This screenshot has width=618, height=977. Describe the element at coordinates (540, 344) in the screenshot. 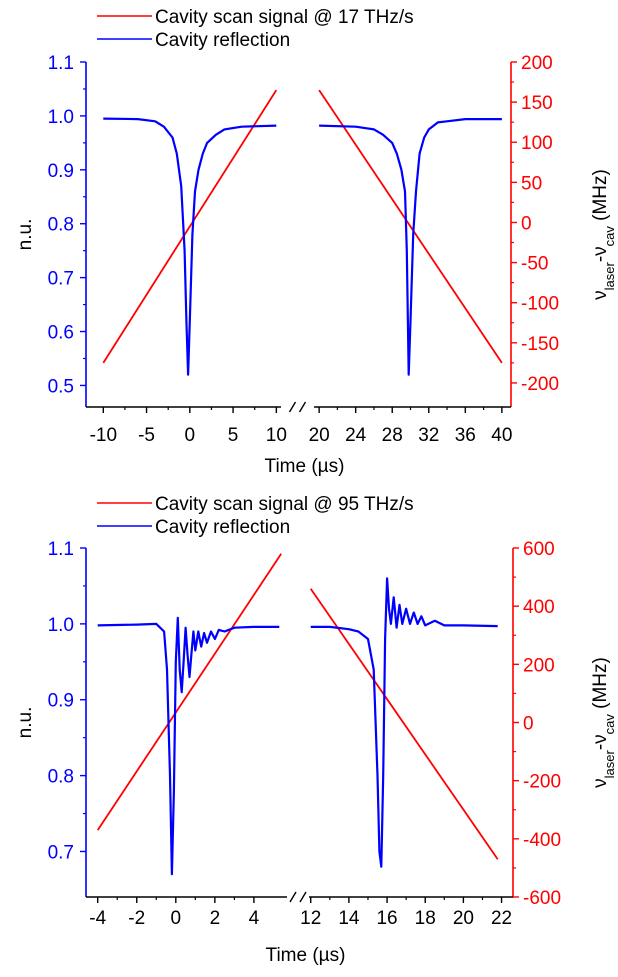

I see `right-tick-label: -150` at that location.